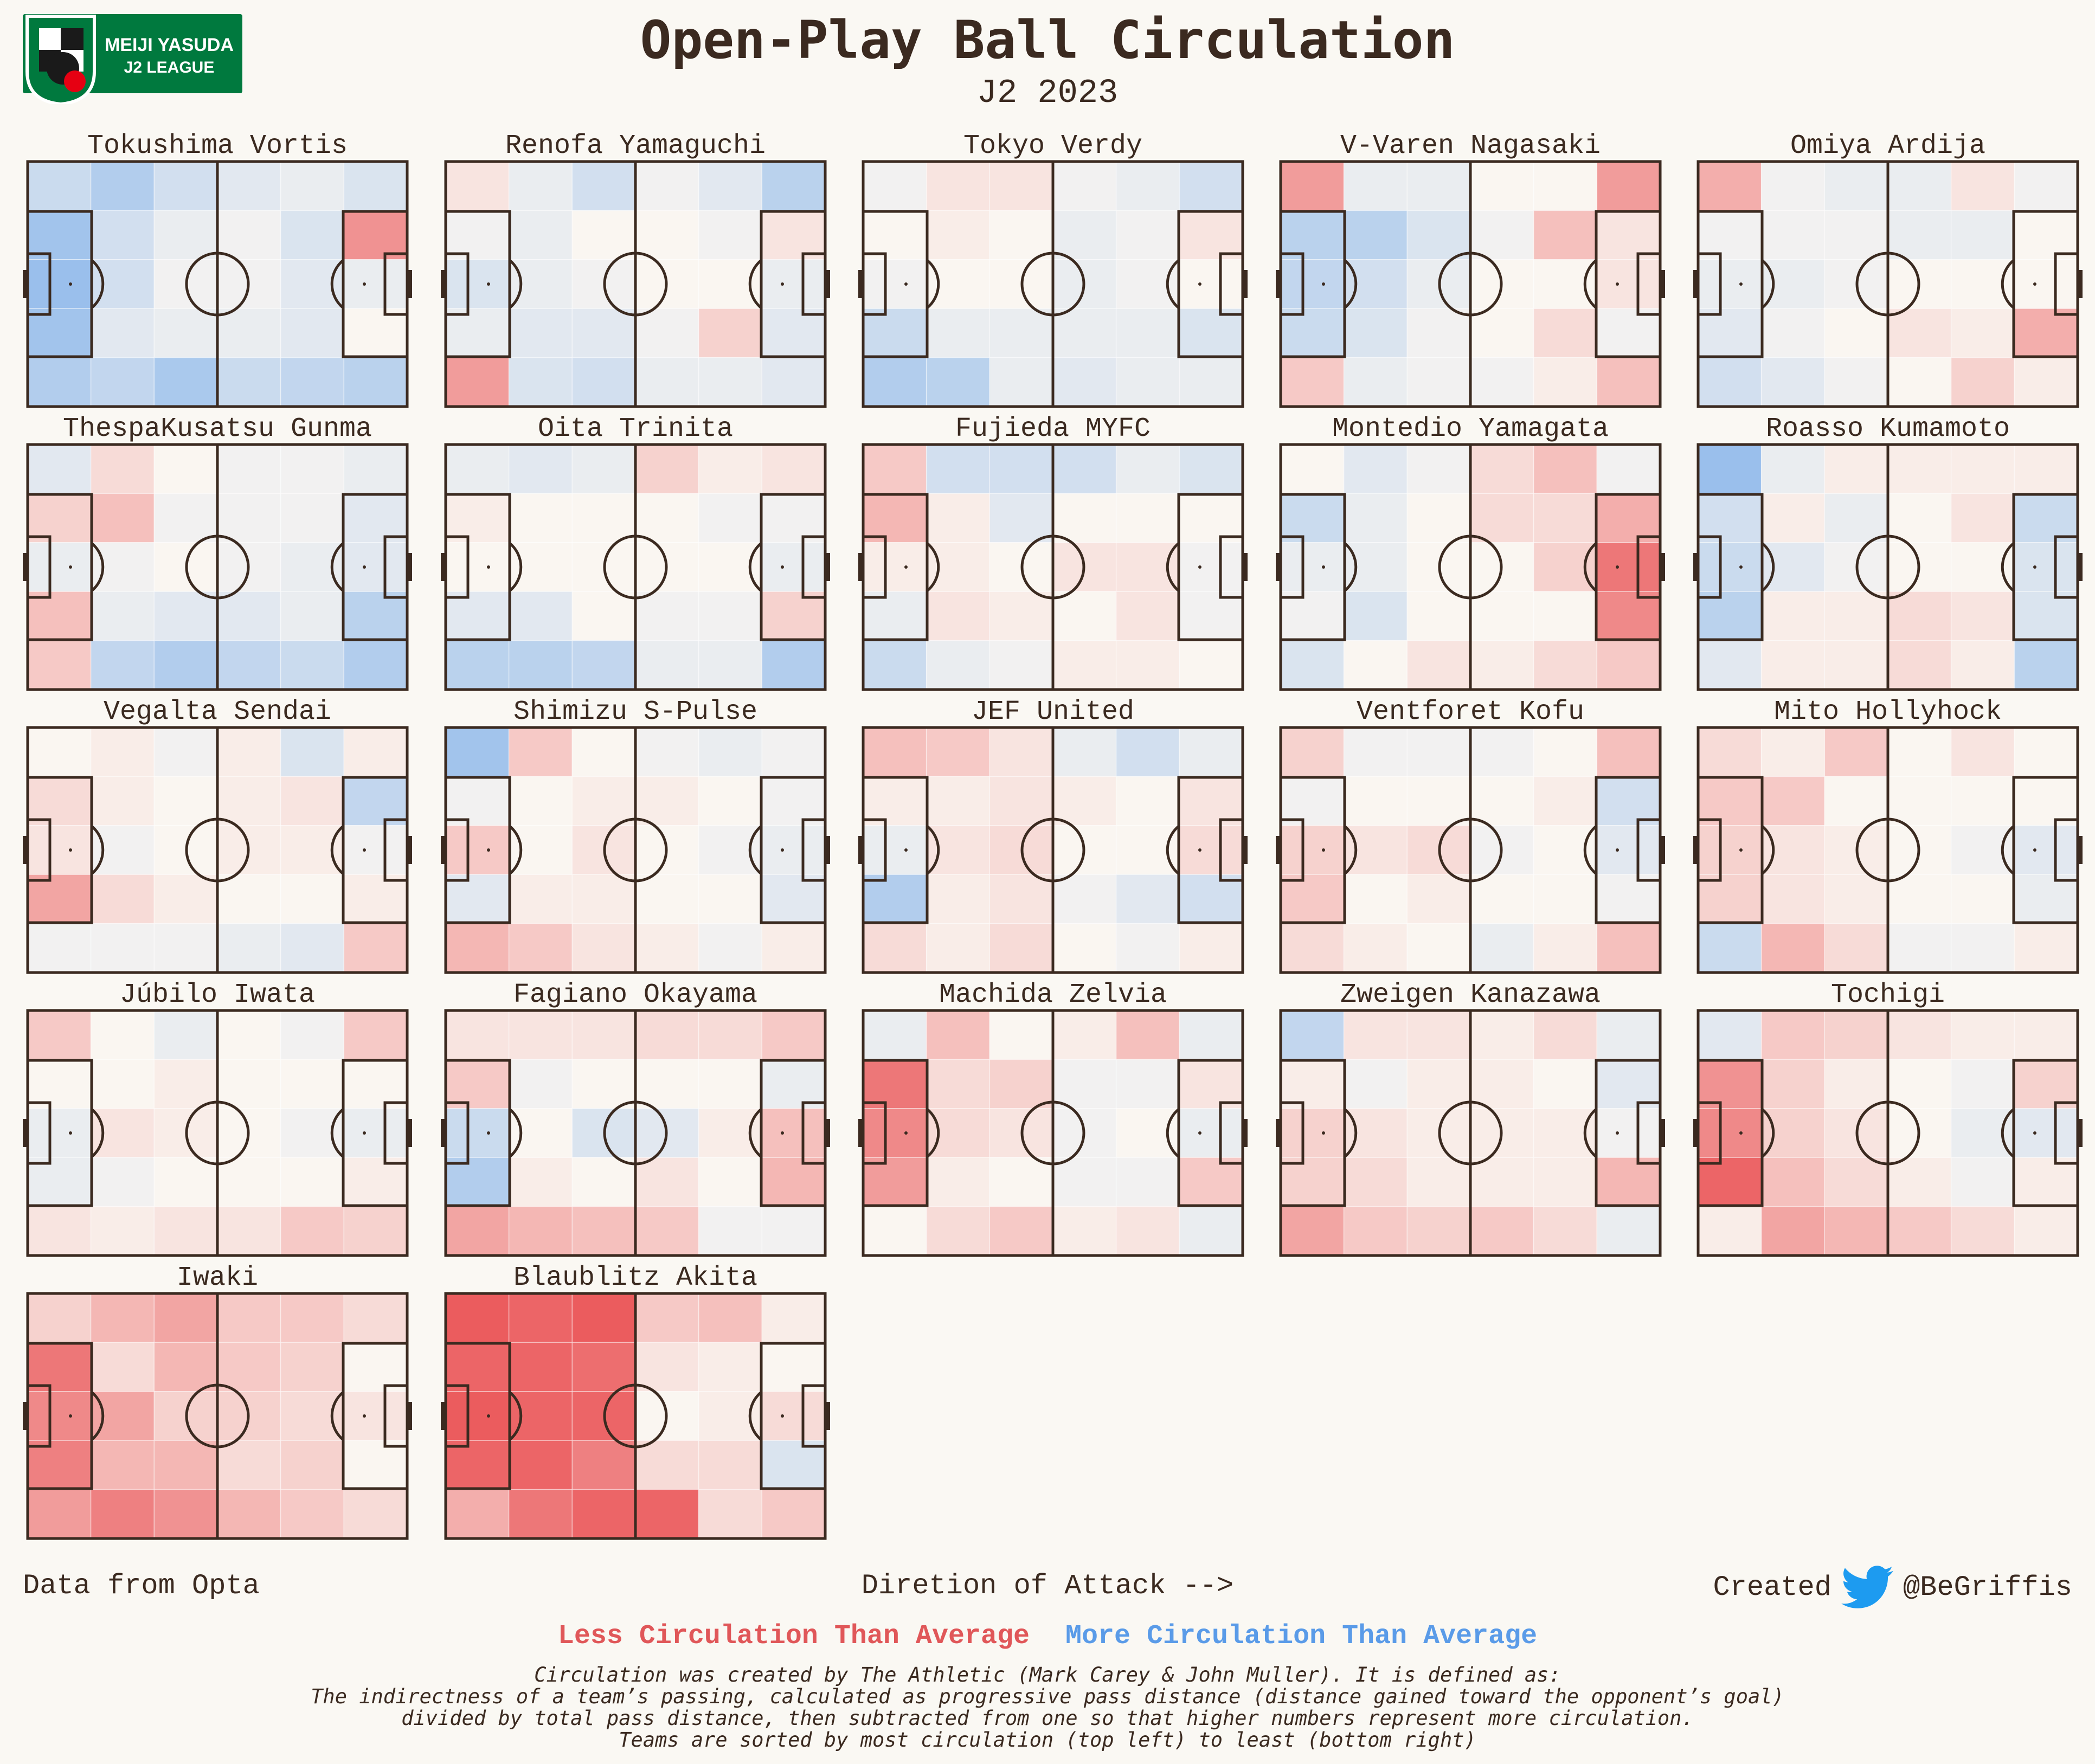 The height and width of the screenshot is (1764, 2095). What do you see at coordinates (1888, 429) in the screenshot?
I see `team-name: Roasso Kumamoto` at bounding box center [1888, 429].